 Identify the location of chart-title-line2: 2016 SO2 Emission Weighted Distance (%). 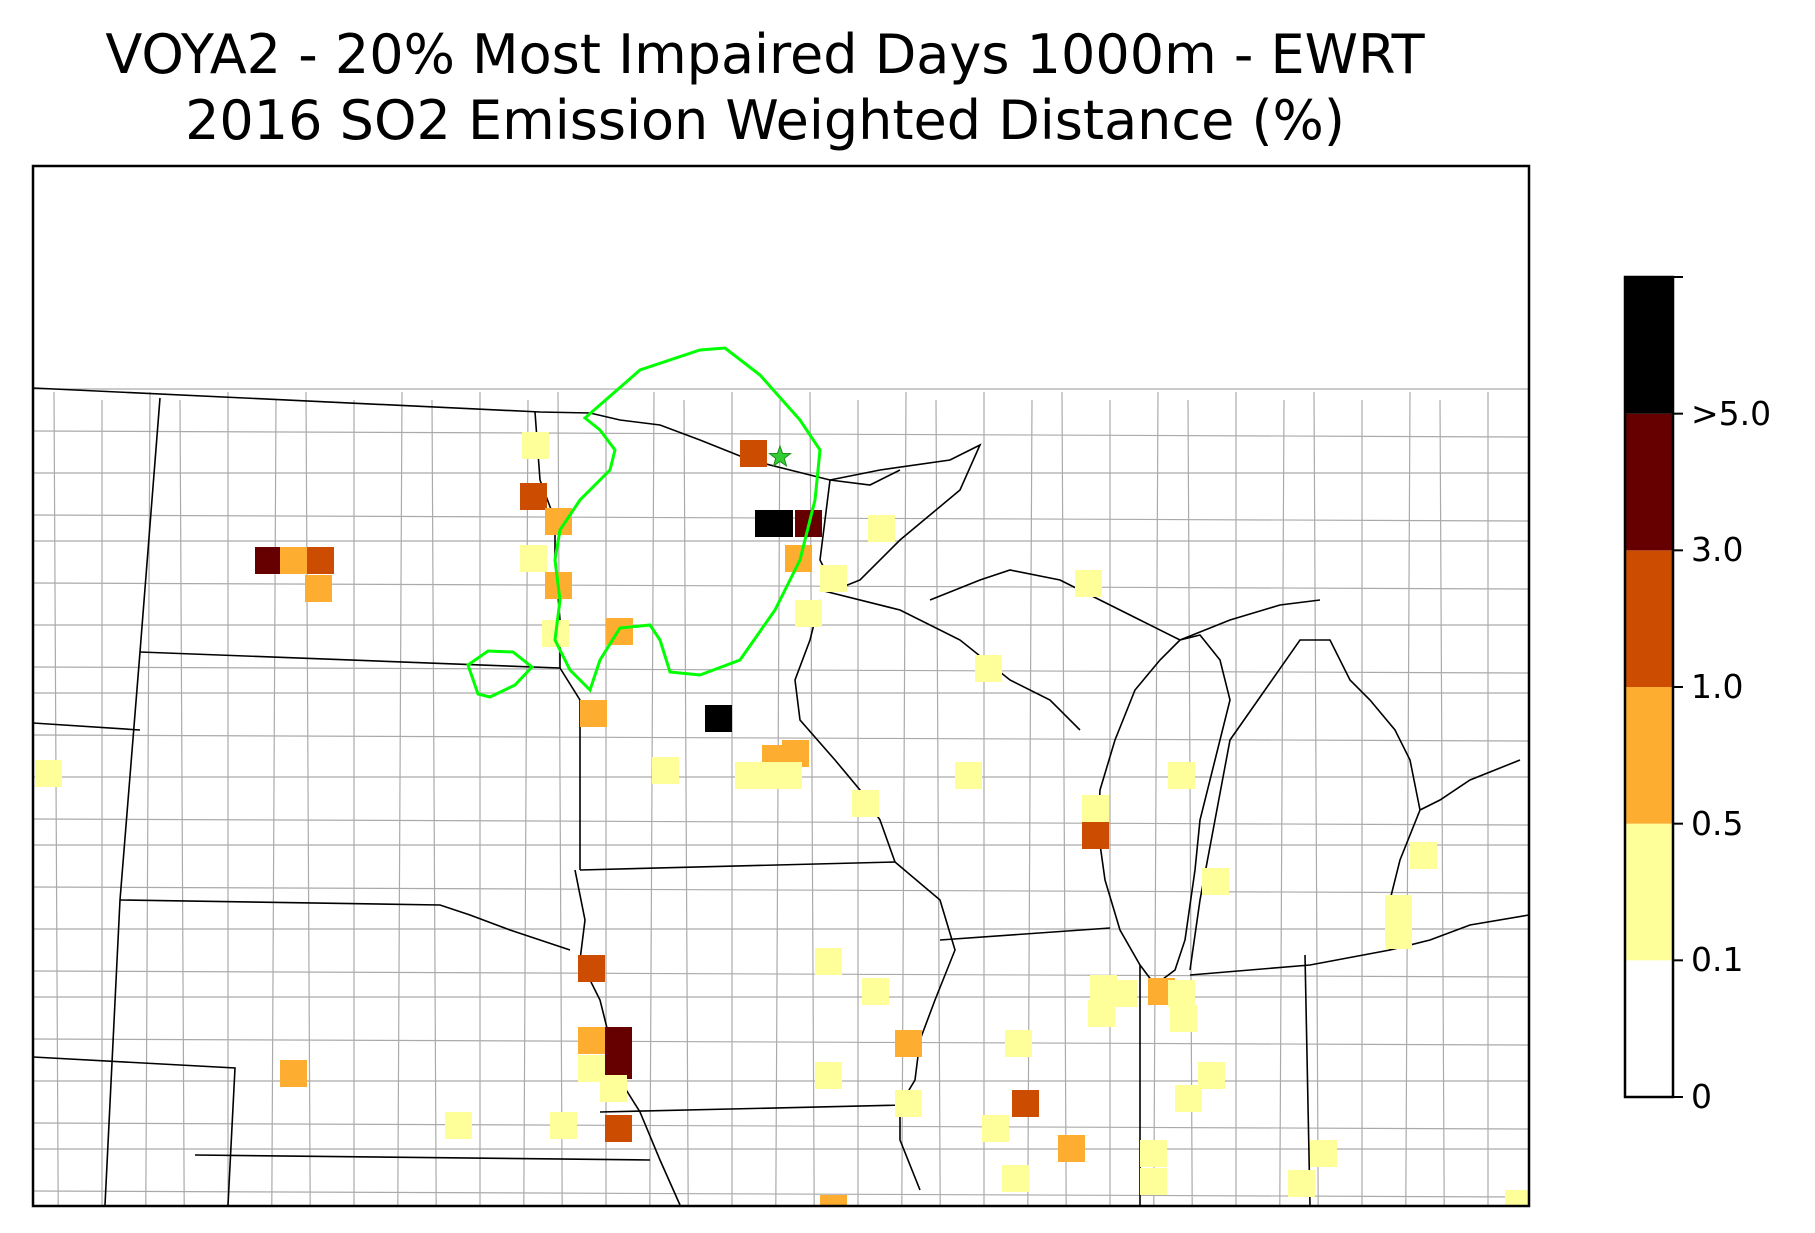
(765, 120).